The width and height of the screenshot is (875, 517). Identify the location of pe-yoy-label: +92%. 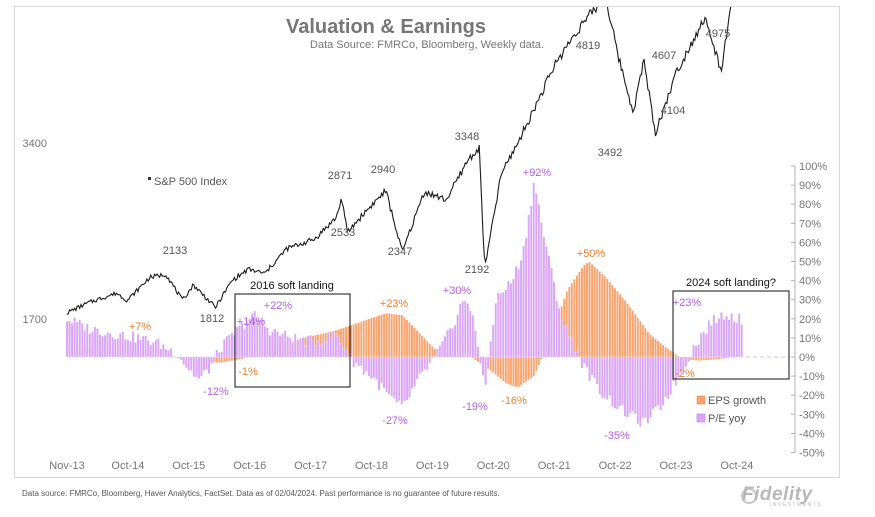
(537, 173).